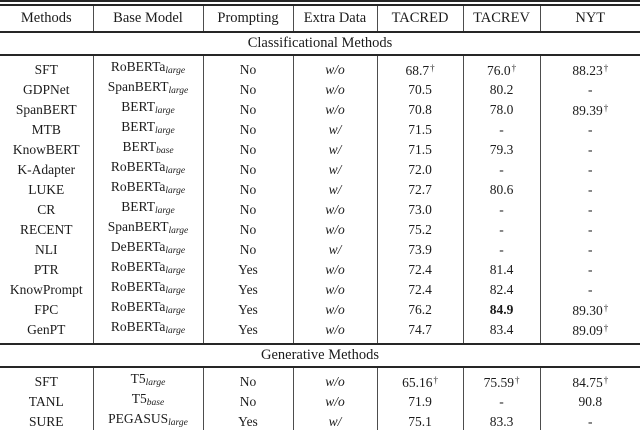  I want to click on cell-methods: MTB, so click(47, 129).